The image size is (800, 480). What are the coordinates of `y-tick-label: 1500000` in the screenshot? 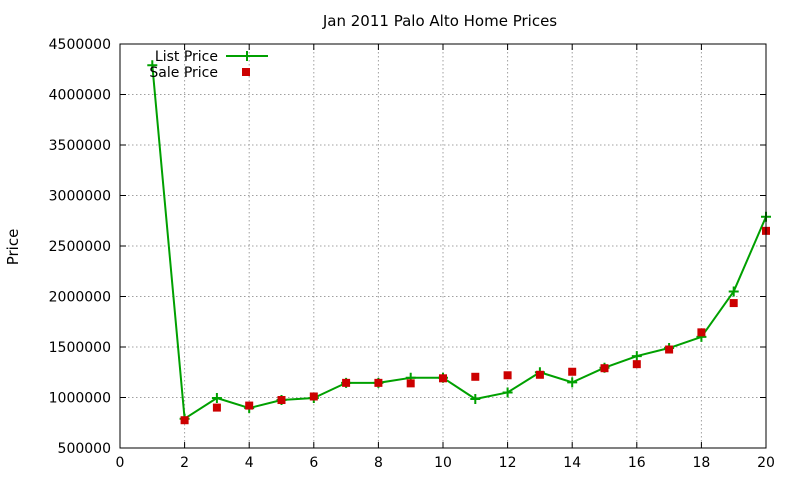 It's located at (80, 348).